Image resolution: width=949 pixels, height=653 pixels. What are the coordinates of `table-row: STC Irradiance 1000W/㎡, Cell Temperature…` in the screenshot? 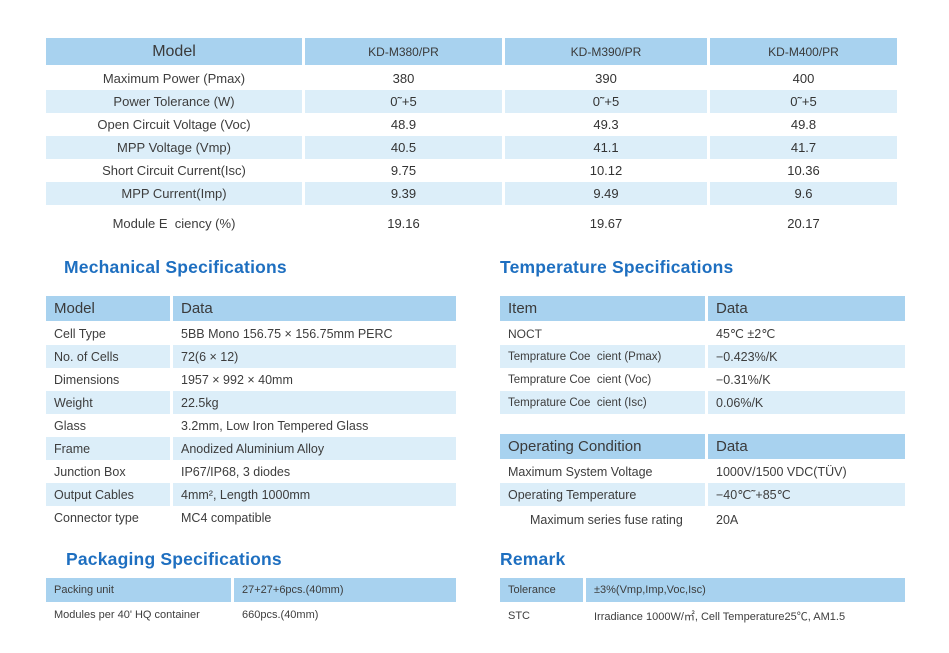 It's located at (702, 616).